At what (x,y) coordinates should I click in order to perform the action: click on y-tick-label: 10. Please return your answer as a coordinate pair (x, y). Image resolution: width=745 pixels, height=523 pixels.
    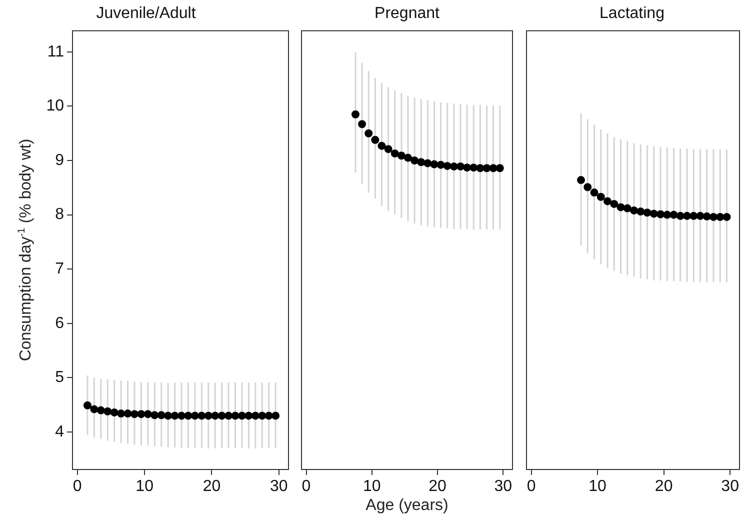
    Looking at the image, I should click on (55, 106).